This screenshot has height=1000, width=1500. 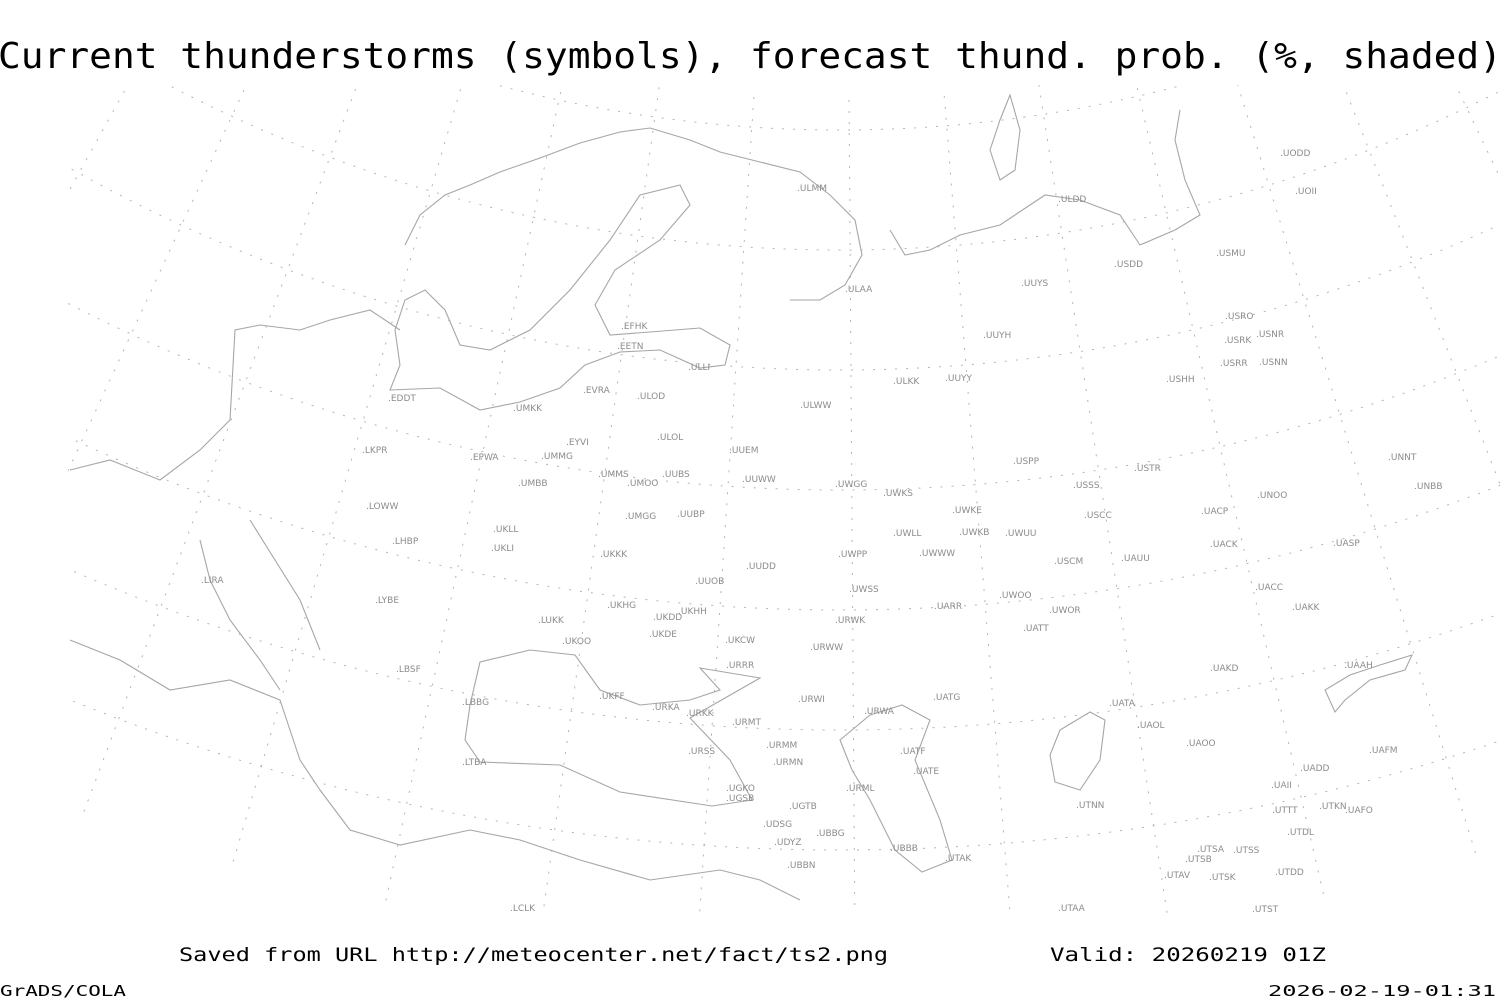 What do you see at coordinates (967, 511) in the screenshot?
I see `station-label: .UWKE` at bounding box center [967, 511].